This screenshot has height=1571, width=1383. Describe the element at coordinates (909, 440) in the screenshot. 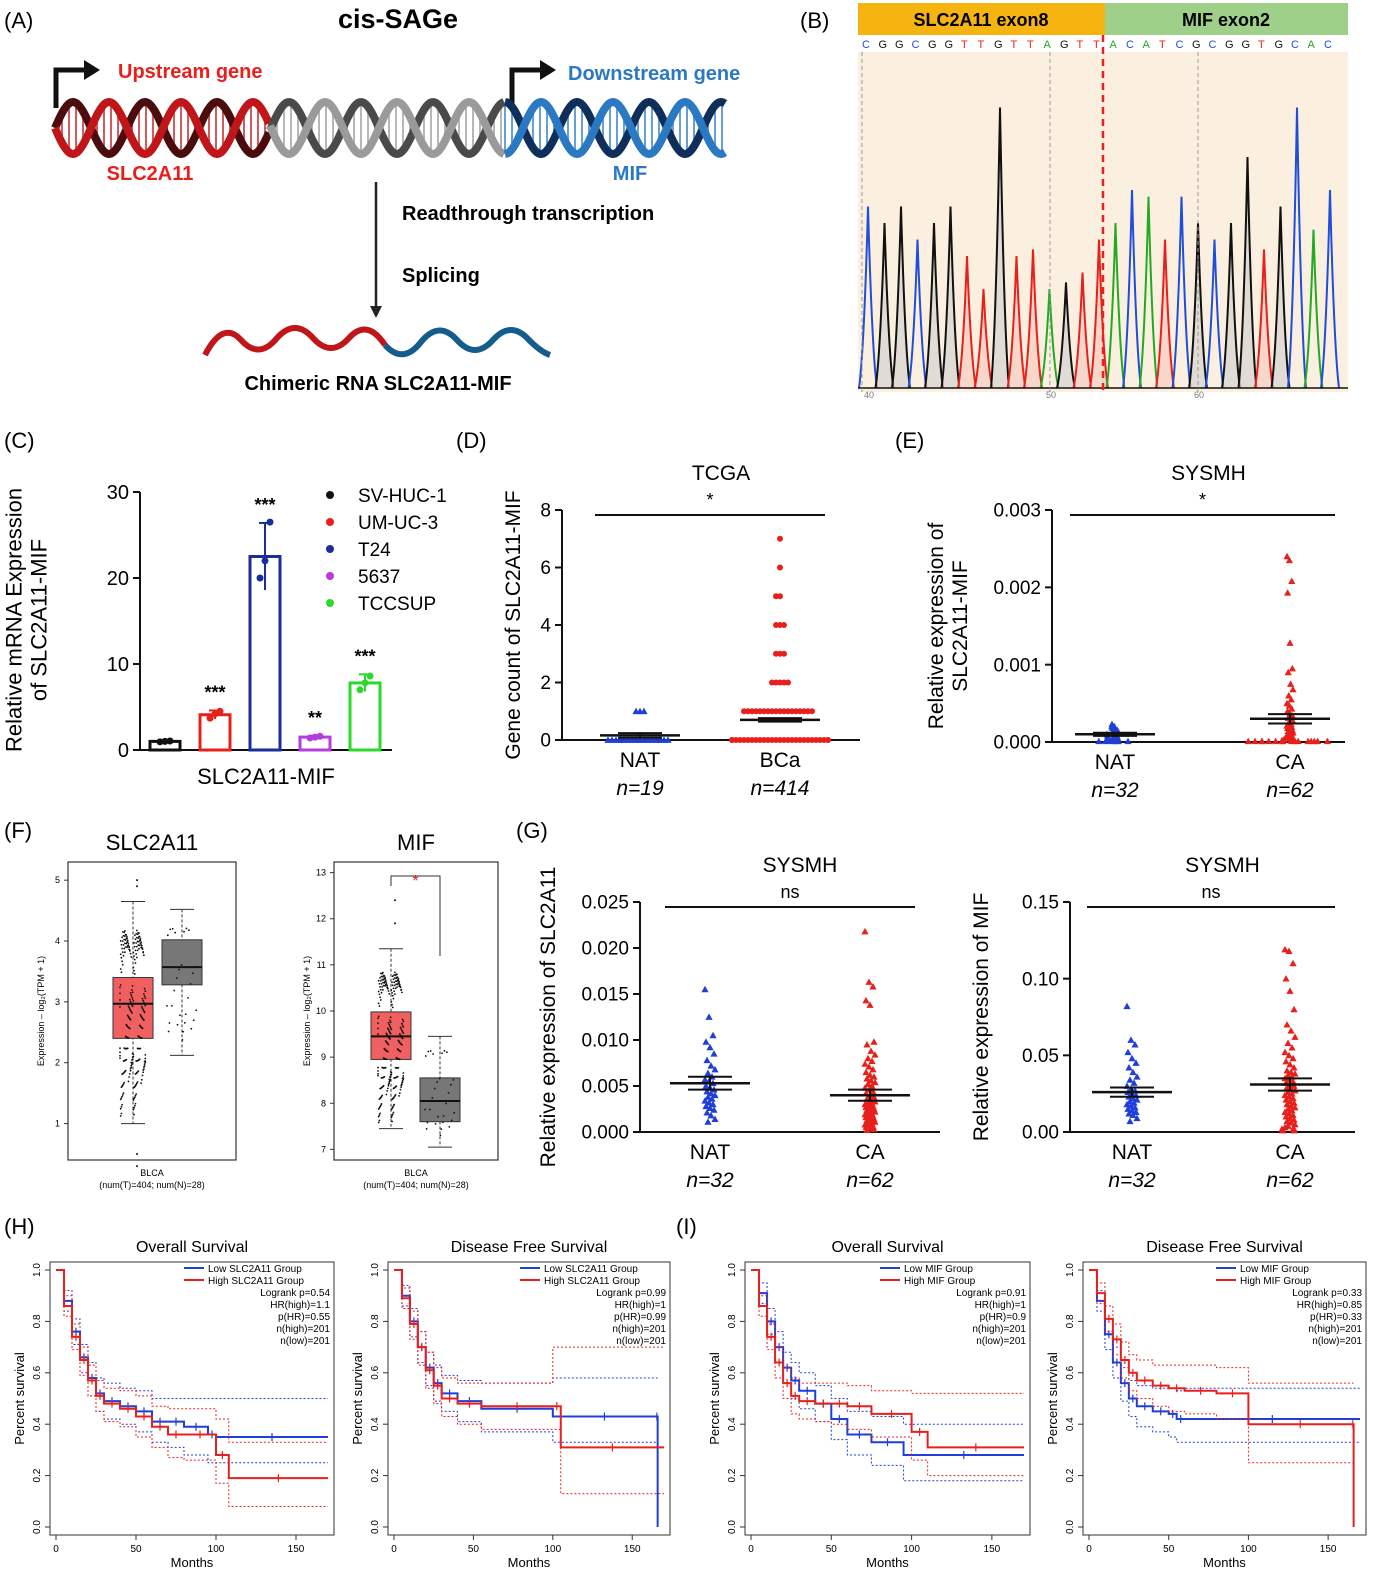

I see `panel-label-e: (E)` at that location.